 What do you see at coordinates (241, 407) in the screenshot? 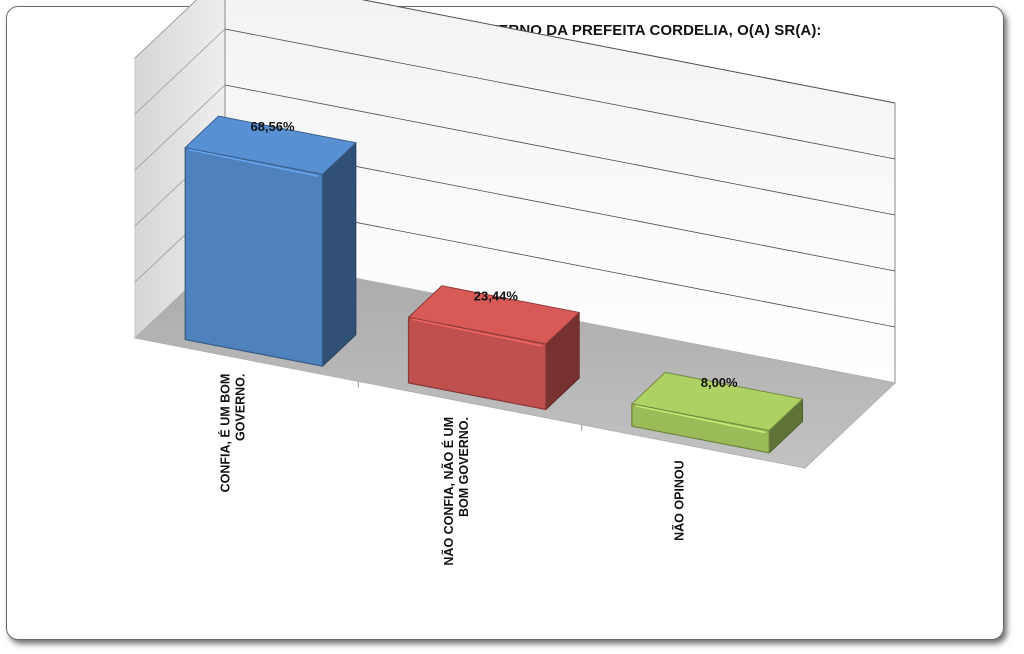
I see `category-label: GOVERNO.` at bounding box center [241, 407].